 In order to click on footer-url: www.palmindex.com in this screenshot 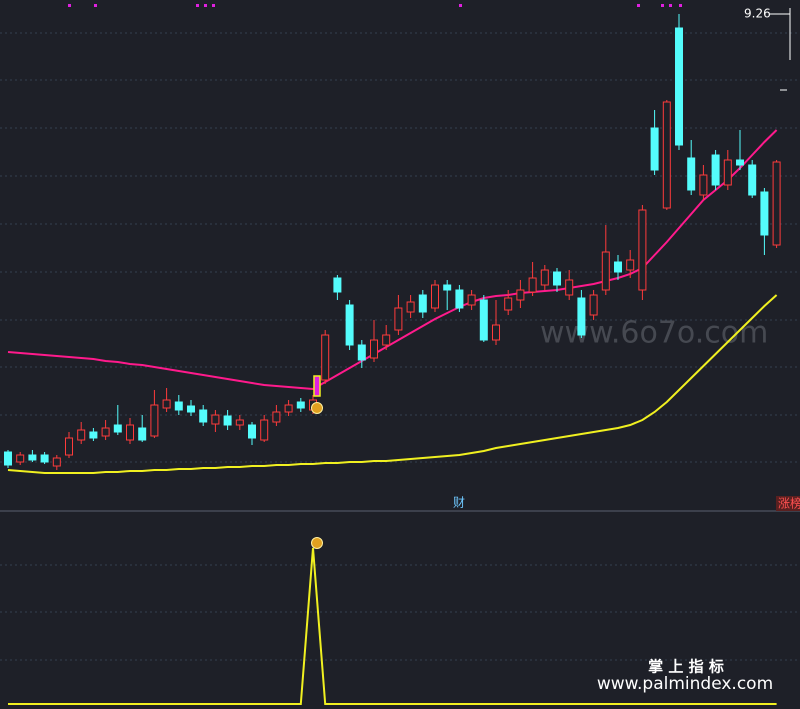, I will do `click(685, 684)`.